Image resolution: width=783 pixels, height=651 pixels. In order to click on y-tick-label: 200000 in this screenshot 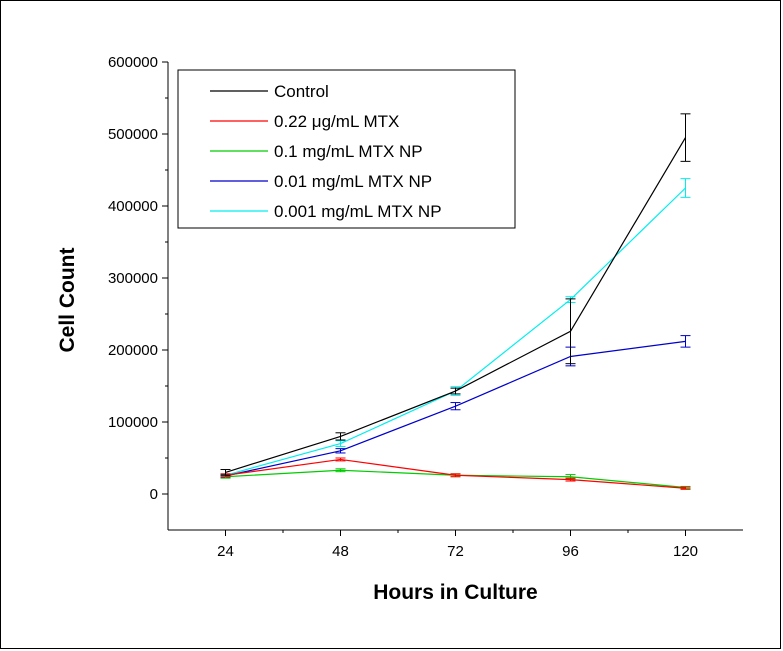, I will do `click(133, 350)`.